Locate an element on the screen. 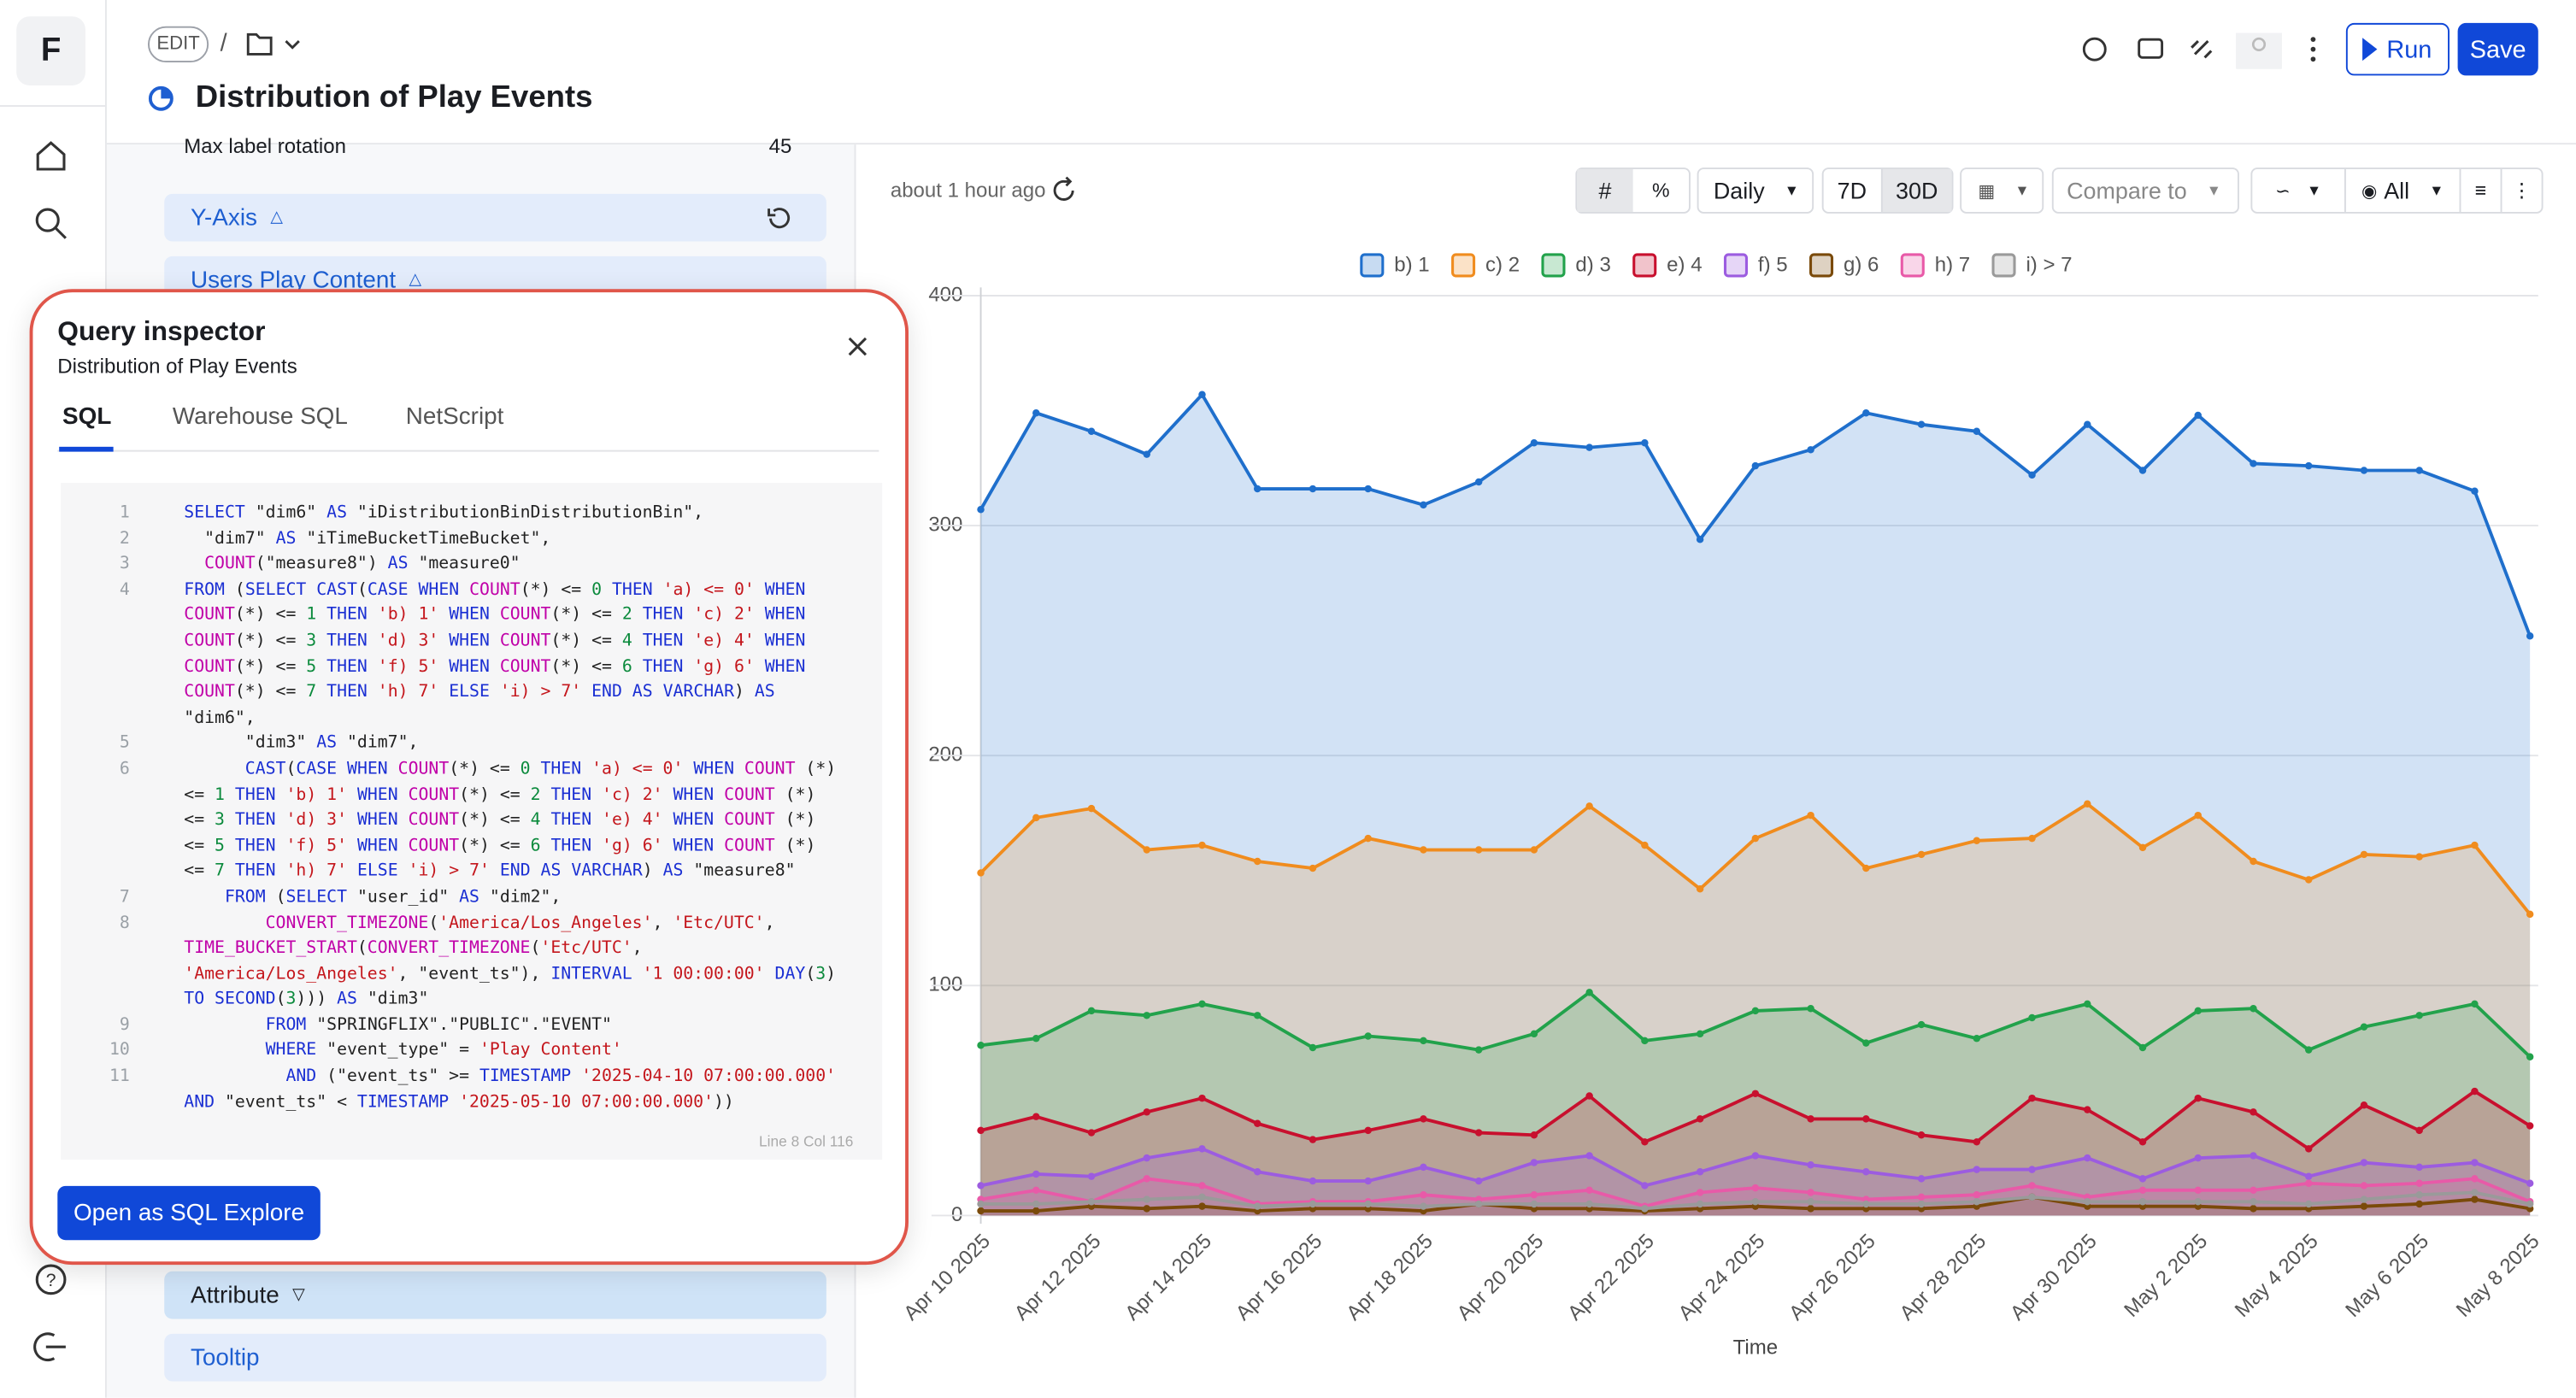 This screenshot has width=2576, height=1398. x-tick-label: May 2 2025 is located at coordinates (2166, 1276).